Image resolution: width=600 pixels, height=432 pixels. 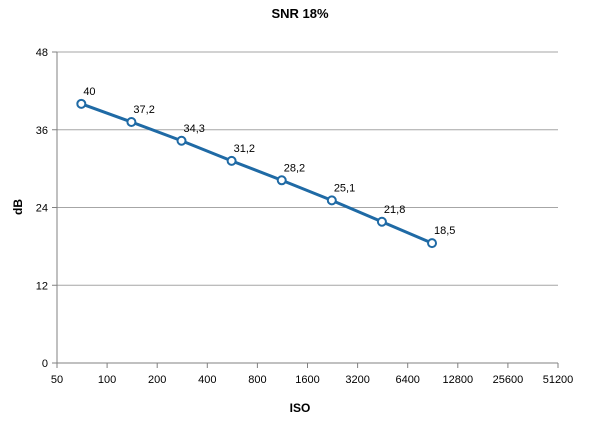 I want to click on data-label: 21,8, so click(x=394, y=210).